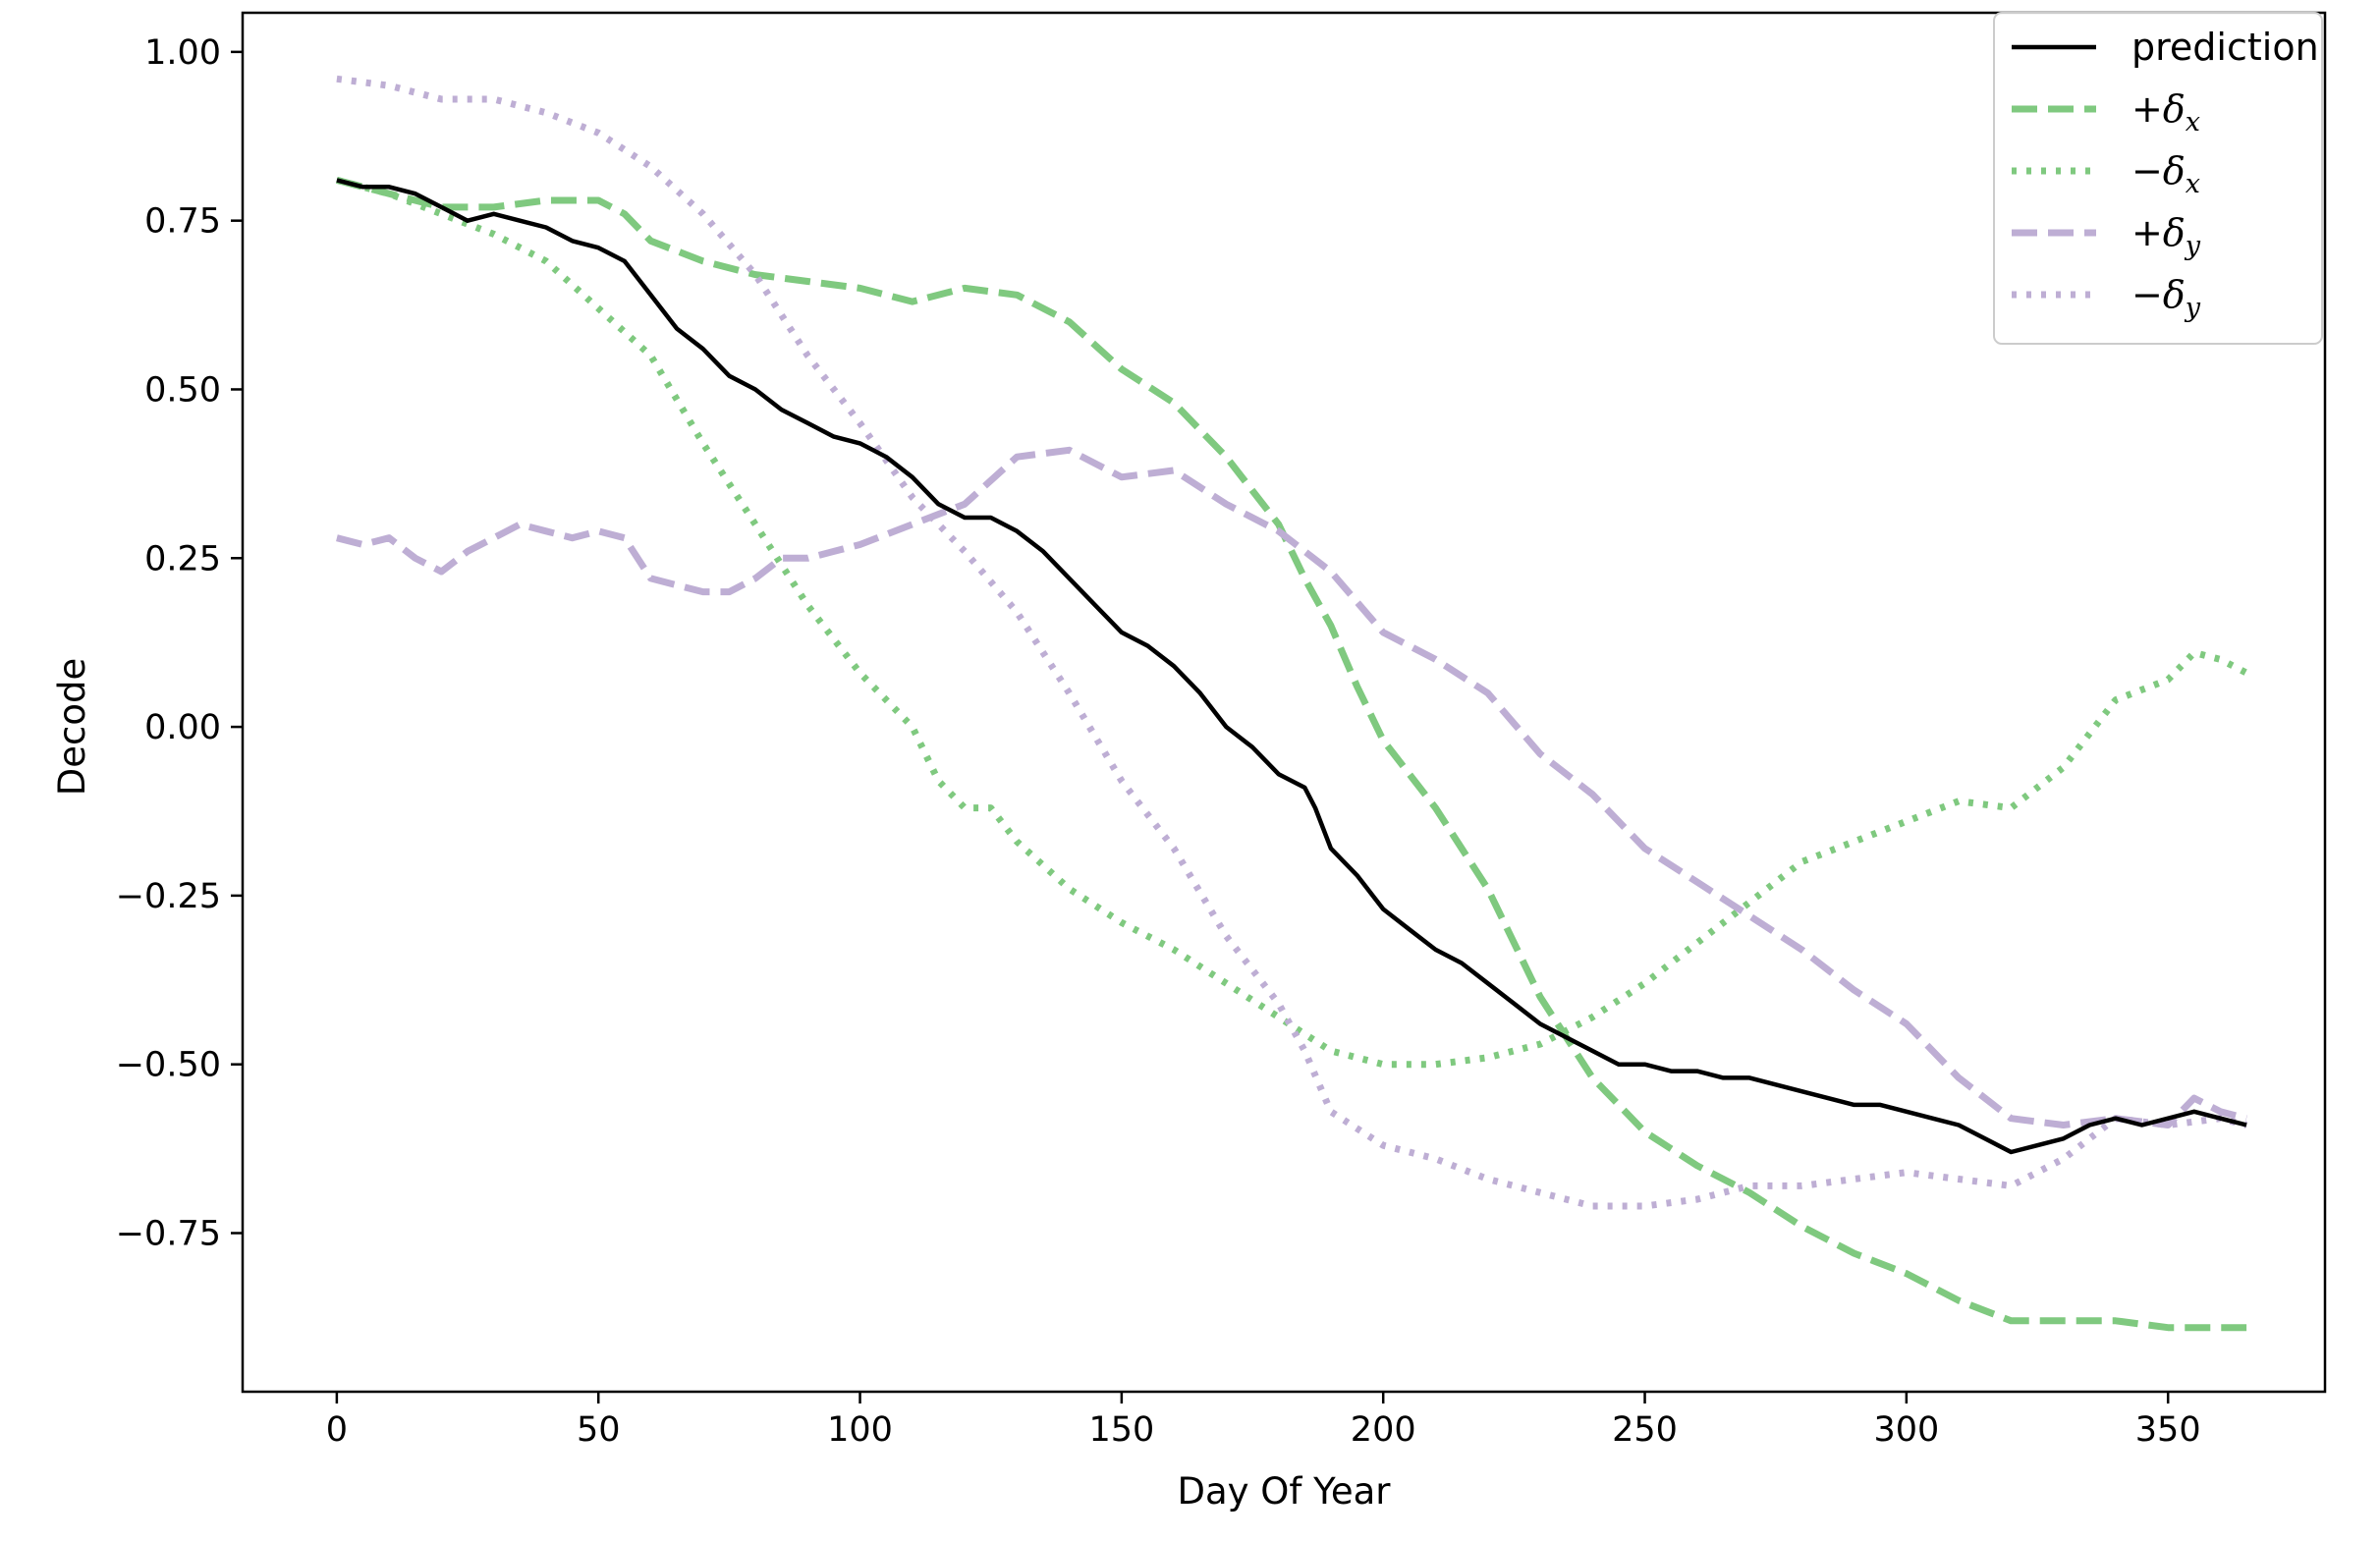 This screenshot has width=2380, height=1541. What do you see at coordinates (860, 1430) in the screenshot?
I see `x-tick-label: 100` at bounding box center [860, 1430].